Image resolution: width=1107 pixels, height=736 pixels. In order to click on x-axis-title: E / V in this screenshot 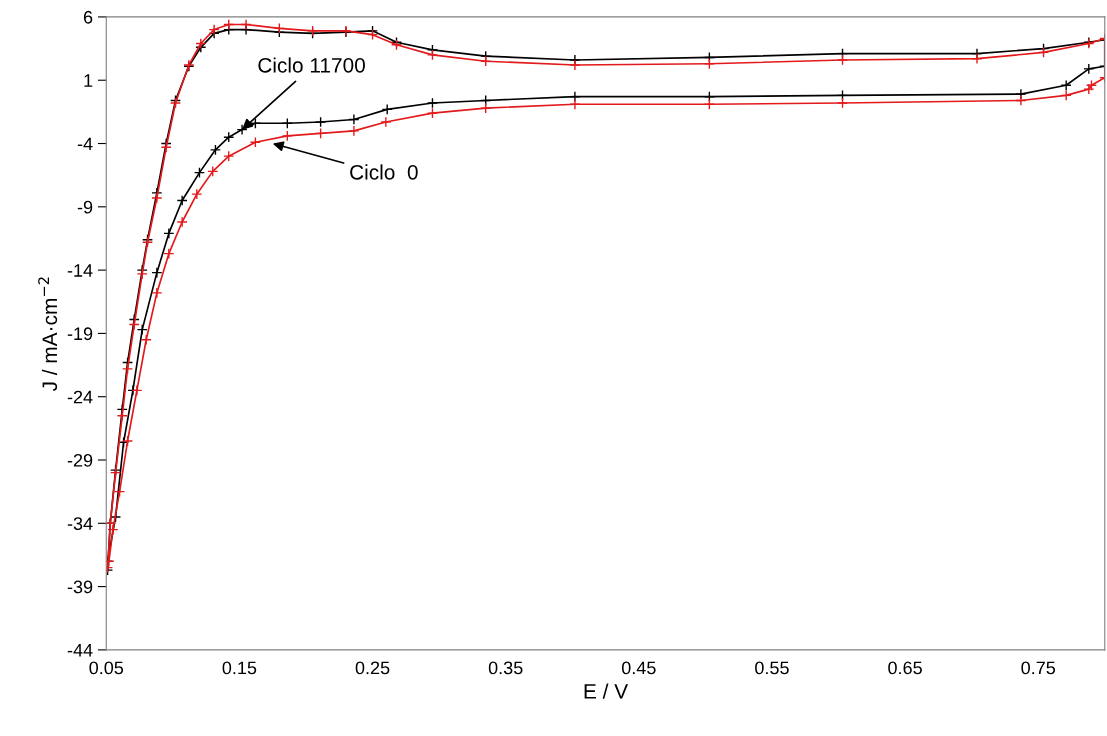, I will do `click(606, 691)`.